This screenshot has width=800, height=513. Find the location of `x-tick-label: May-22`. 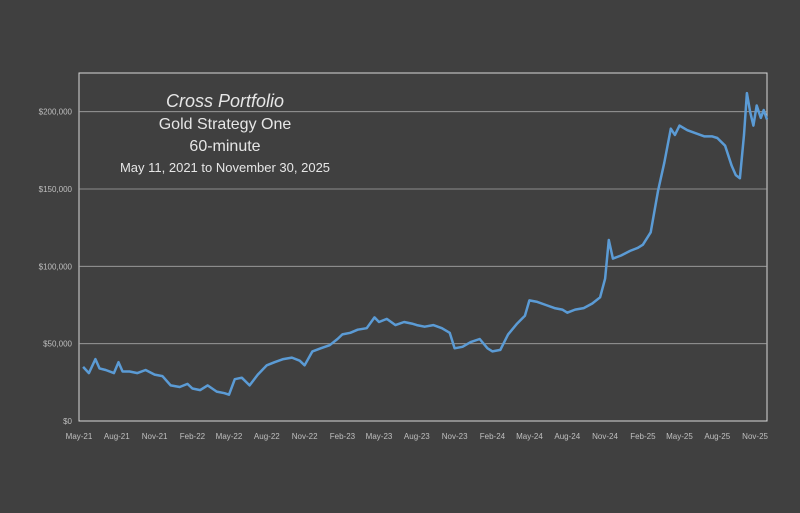

x-tick-label: May-22 is located at coordinates (229, 436).